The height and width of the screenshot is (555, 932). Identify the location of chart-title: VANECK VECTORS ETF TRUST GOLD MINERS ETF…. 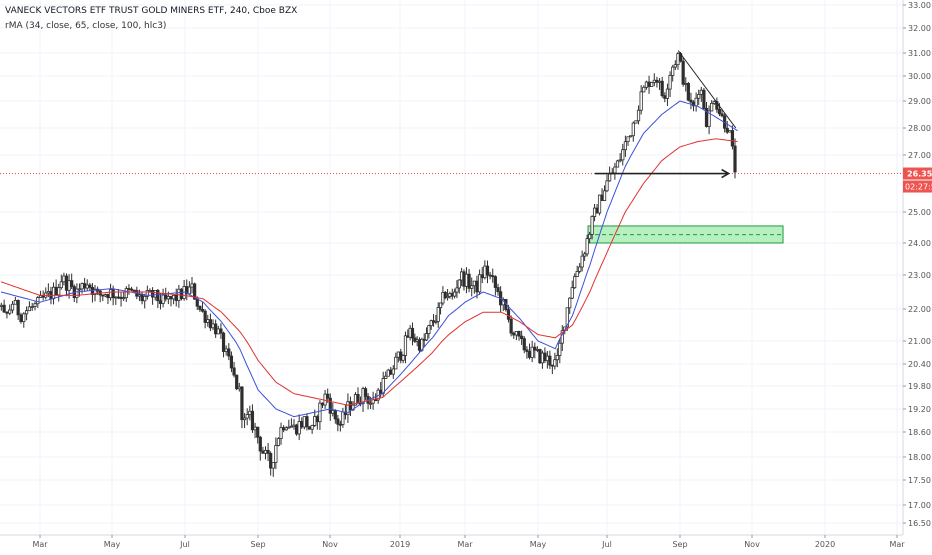
(151, 11).